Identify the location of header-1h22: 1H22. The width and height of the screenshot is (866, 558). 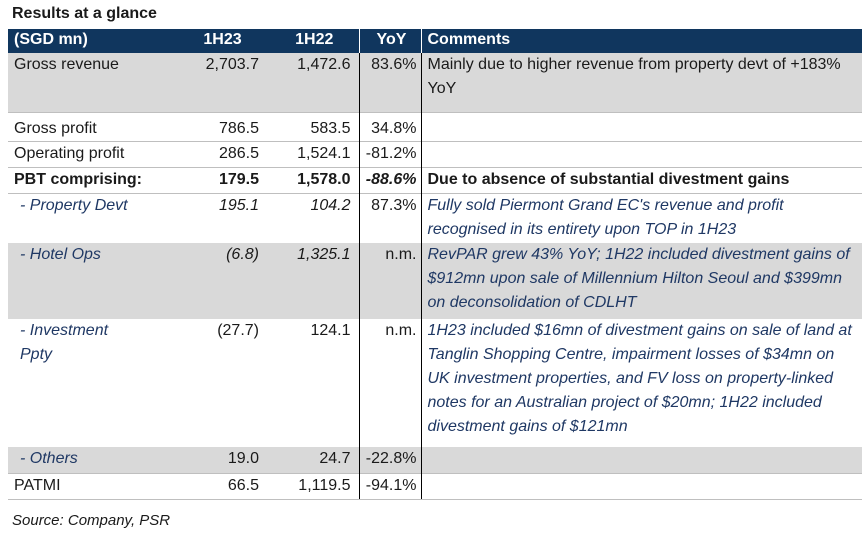
(313, 41).